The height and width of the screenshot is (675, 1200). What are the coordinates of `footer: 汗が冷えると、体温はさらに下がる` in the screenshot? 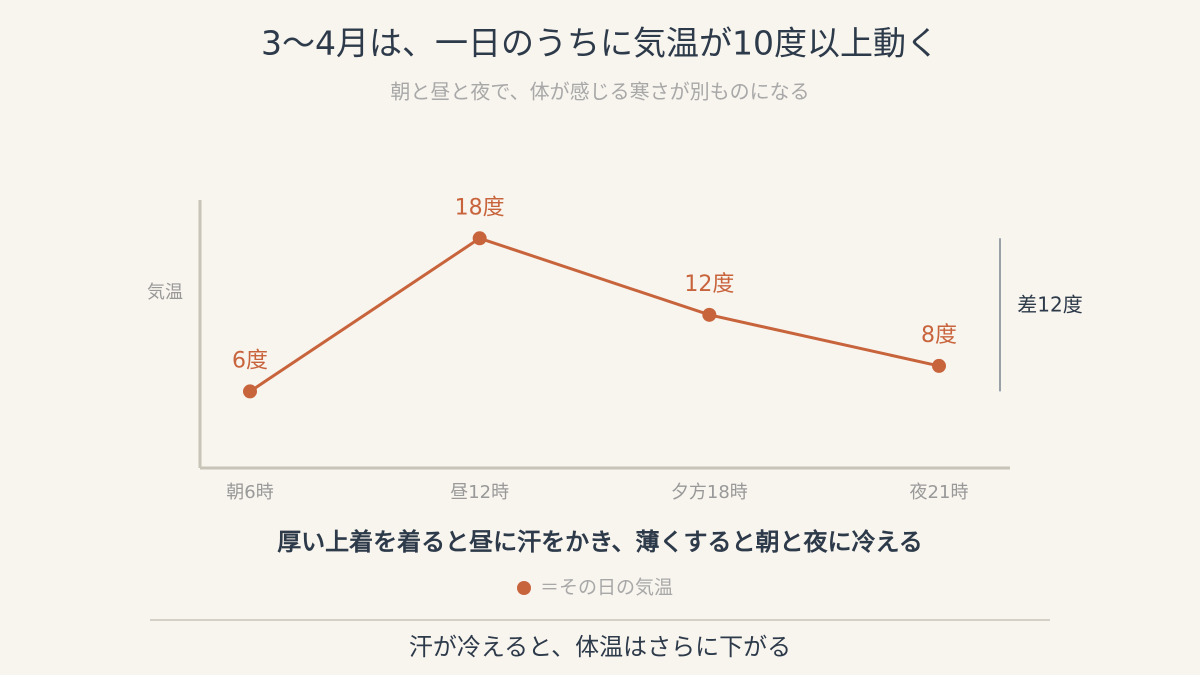 It's located at (600, 647).